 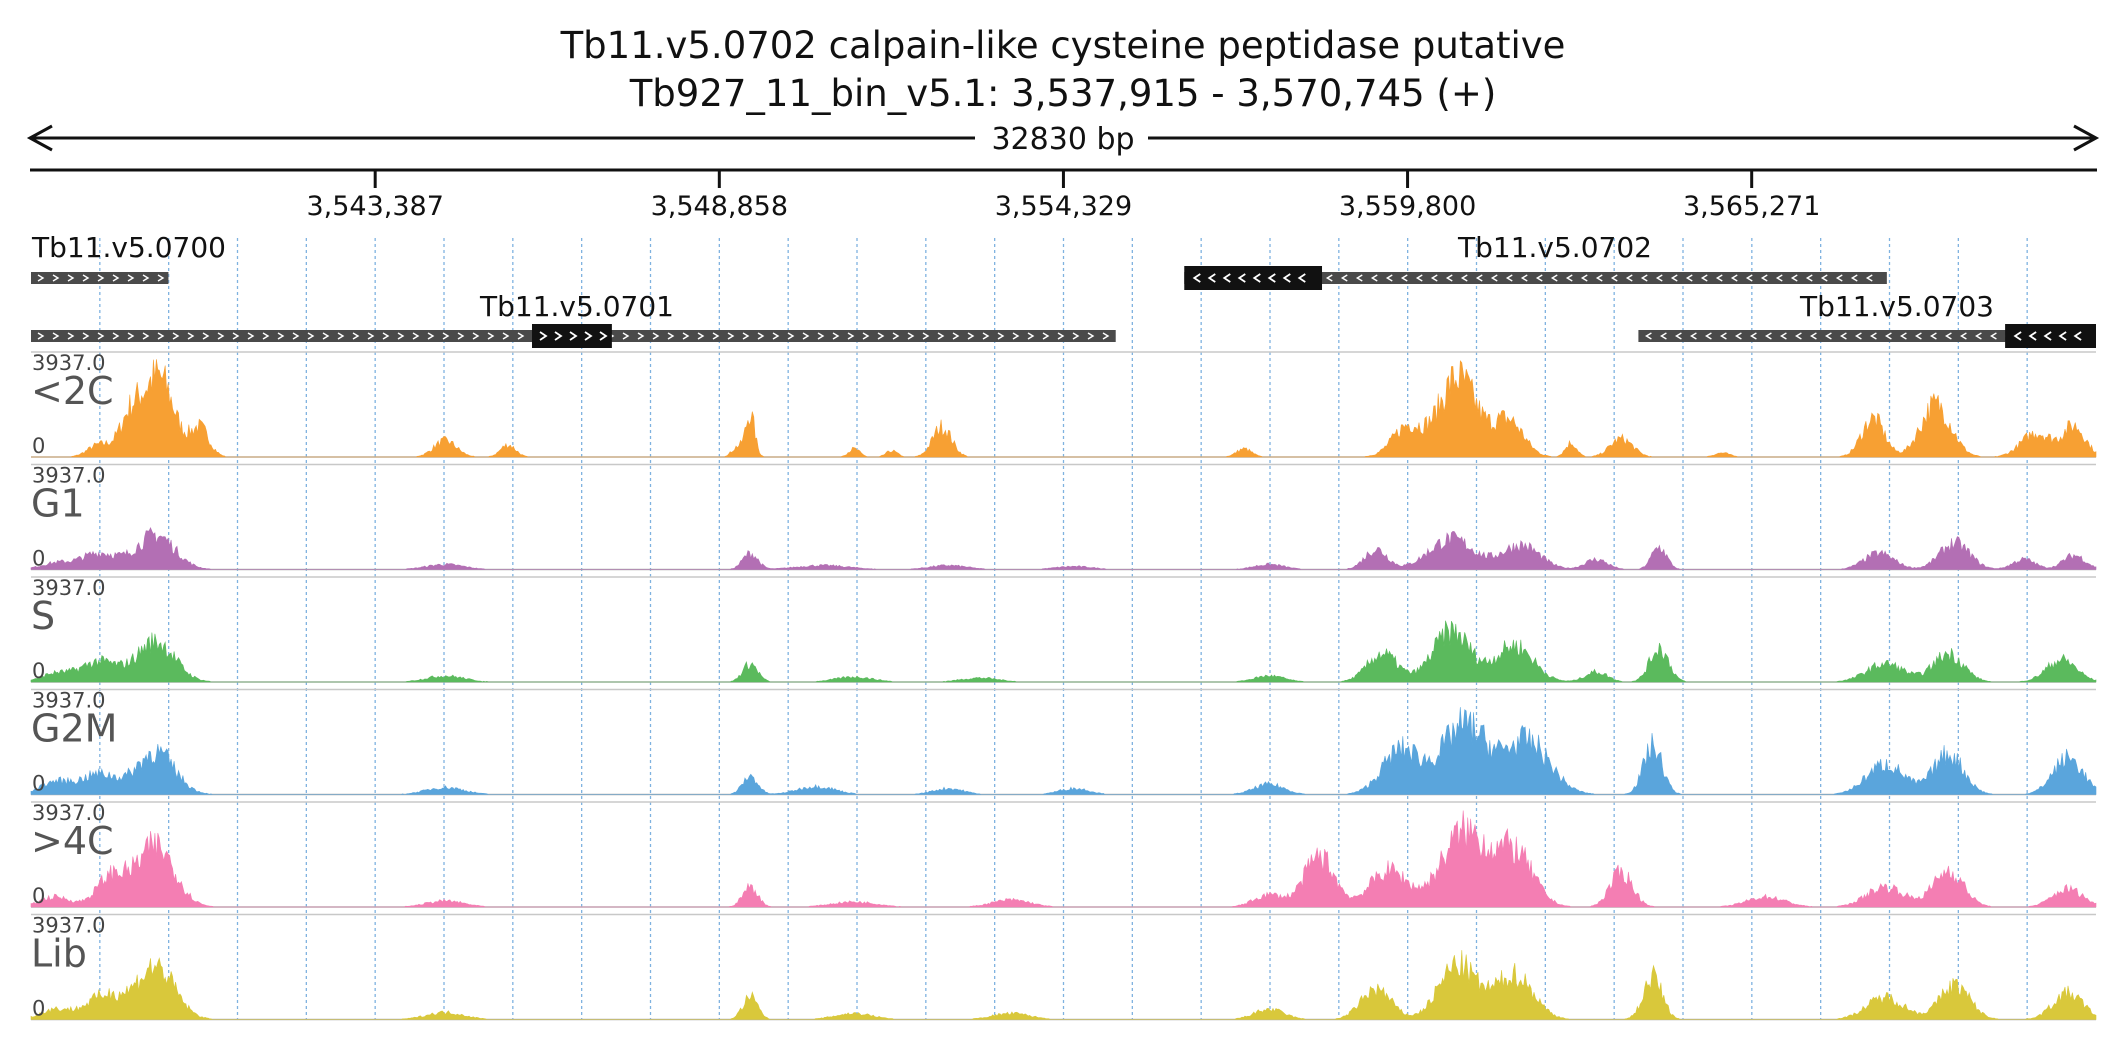 What do you see at coordinates (1751, 206) in the screenshot?
I see `x-tick-label: 3,565,271` at bounding box center [1751, 206].